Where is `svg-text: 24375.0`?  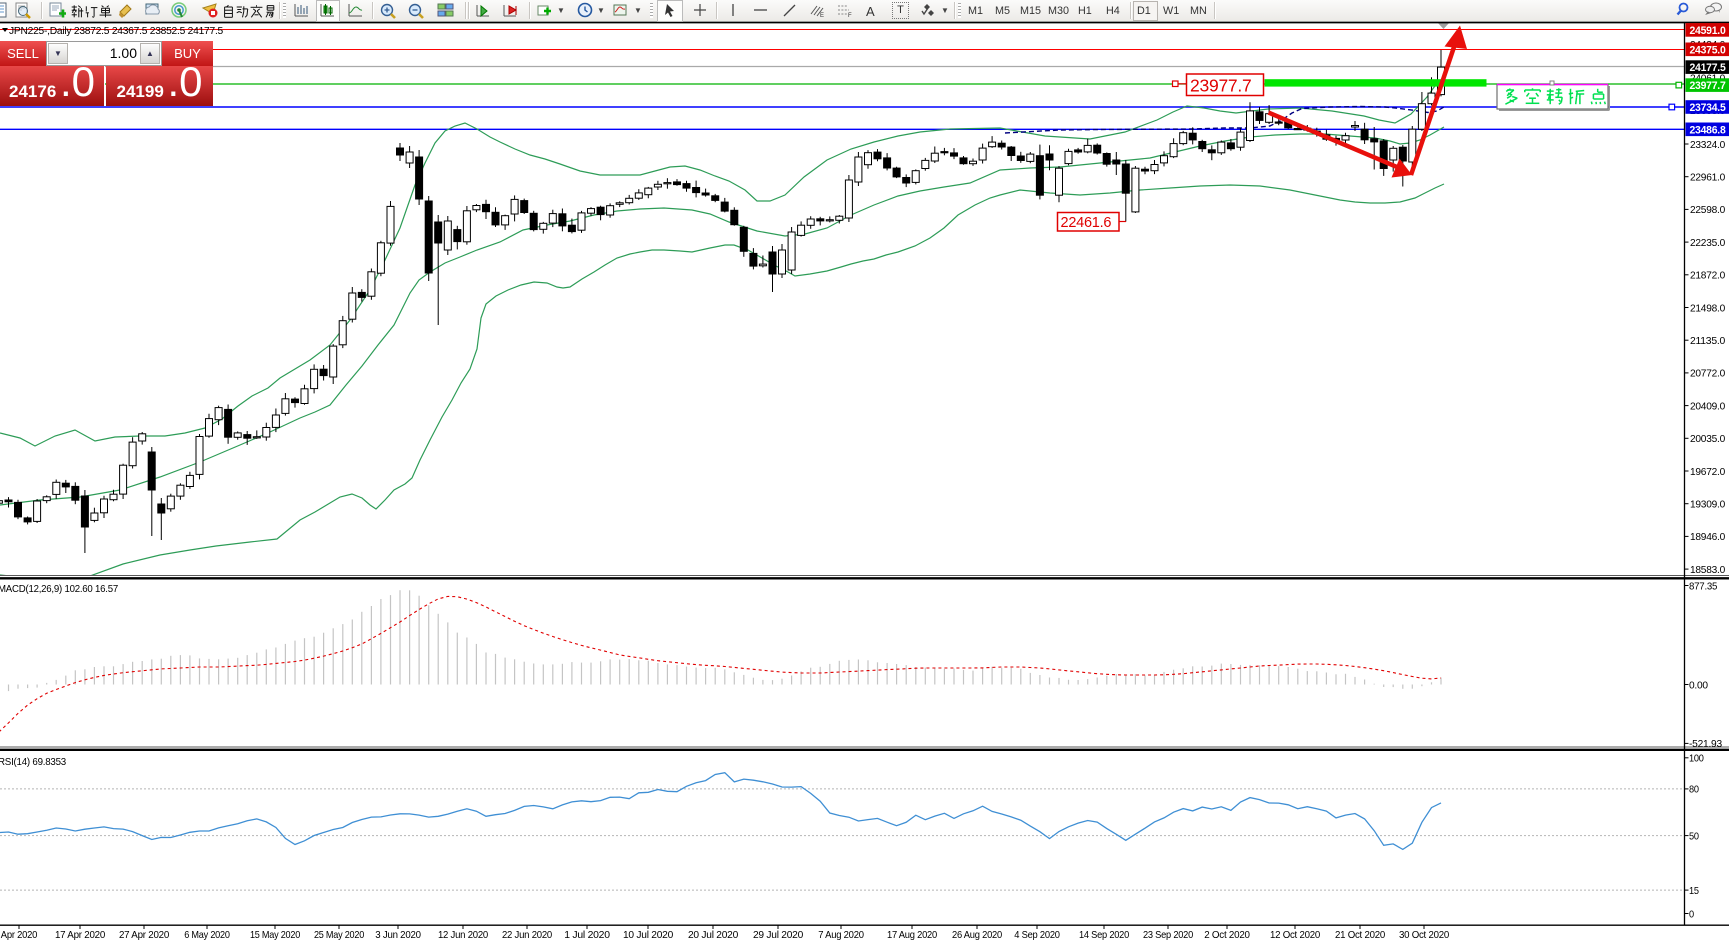
svg-text: 24375.0 is located at coordinates (1708, 50).